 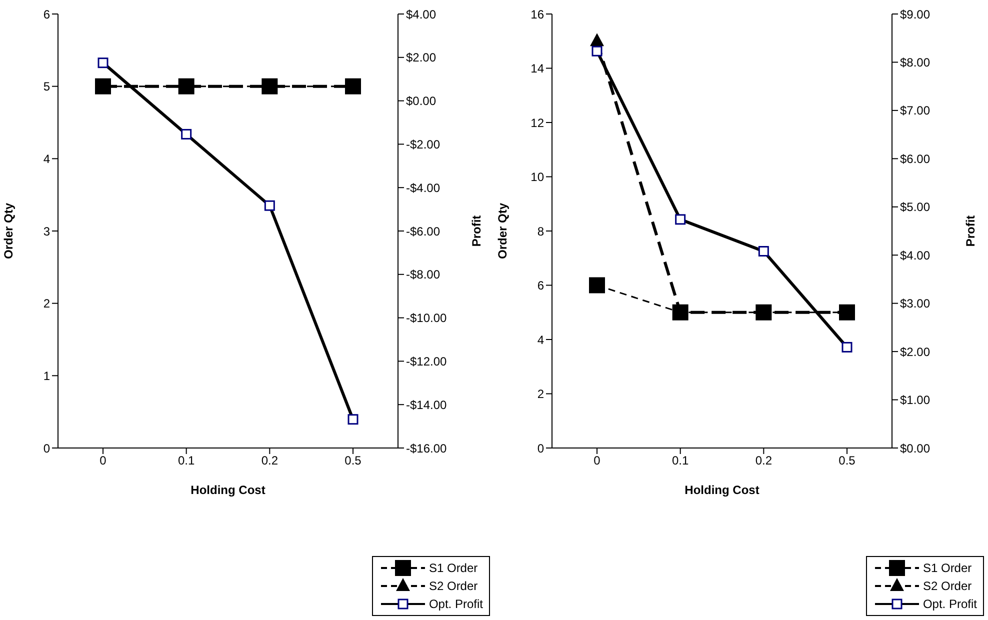 I want to click on y2-tick-label: $9.00, so click(x=915, y=14).